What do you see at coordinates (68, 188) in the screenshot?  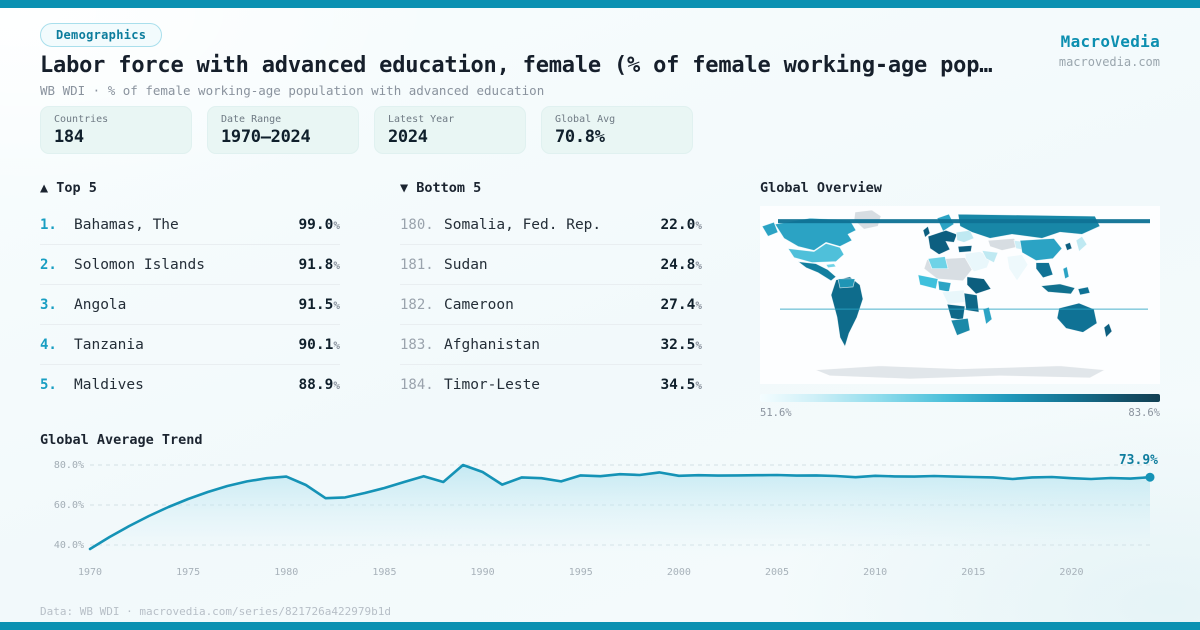 I see `top5-heading: ▲ Top 5` at bounding box center [68, 188].